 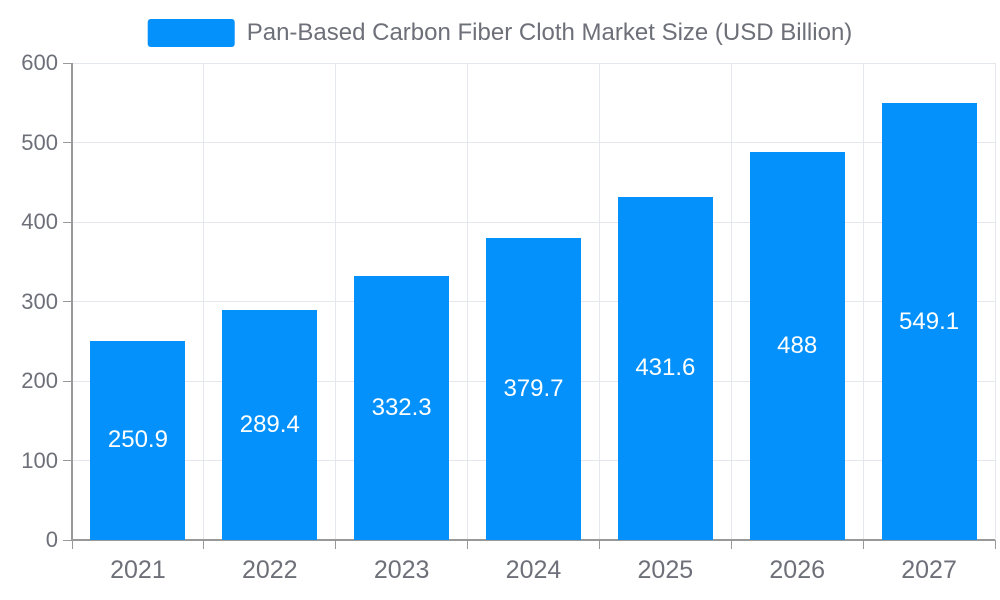 What do you see at coordinates (39, 62) in the screenshot?
I see `y-axis-tick-label: 600` at bounding box center [39, 62].